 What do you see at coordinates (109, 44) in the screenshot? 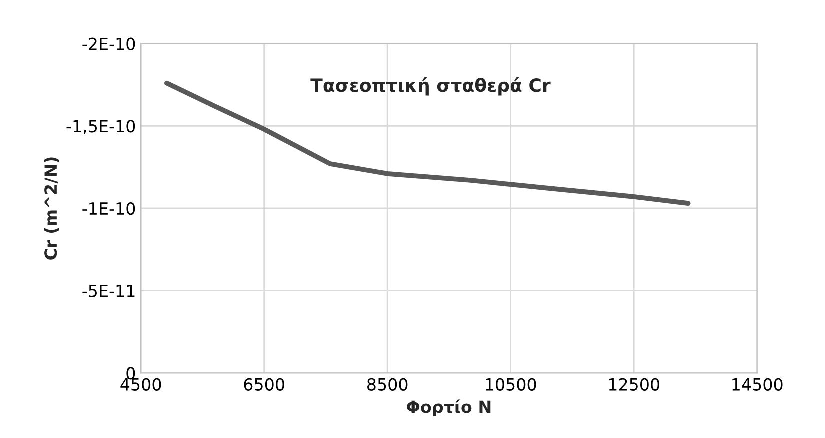
I see `y-tick-label: -2E-10` at bounding box center [109, 44].